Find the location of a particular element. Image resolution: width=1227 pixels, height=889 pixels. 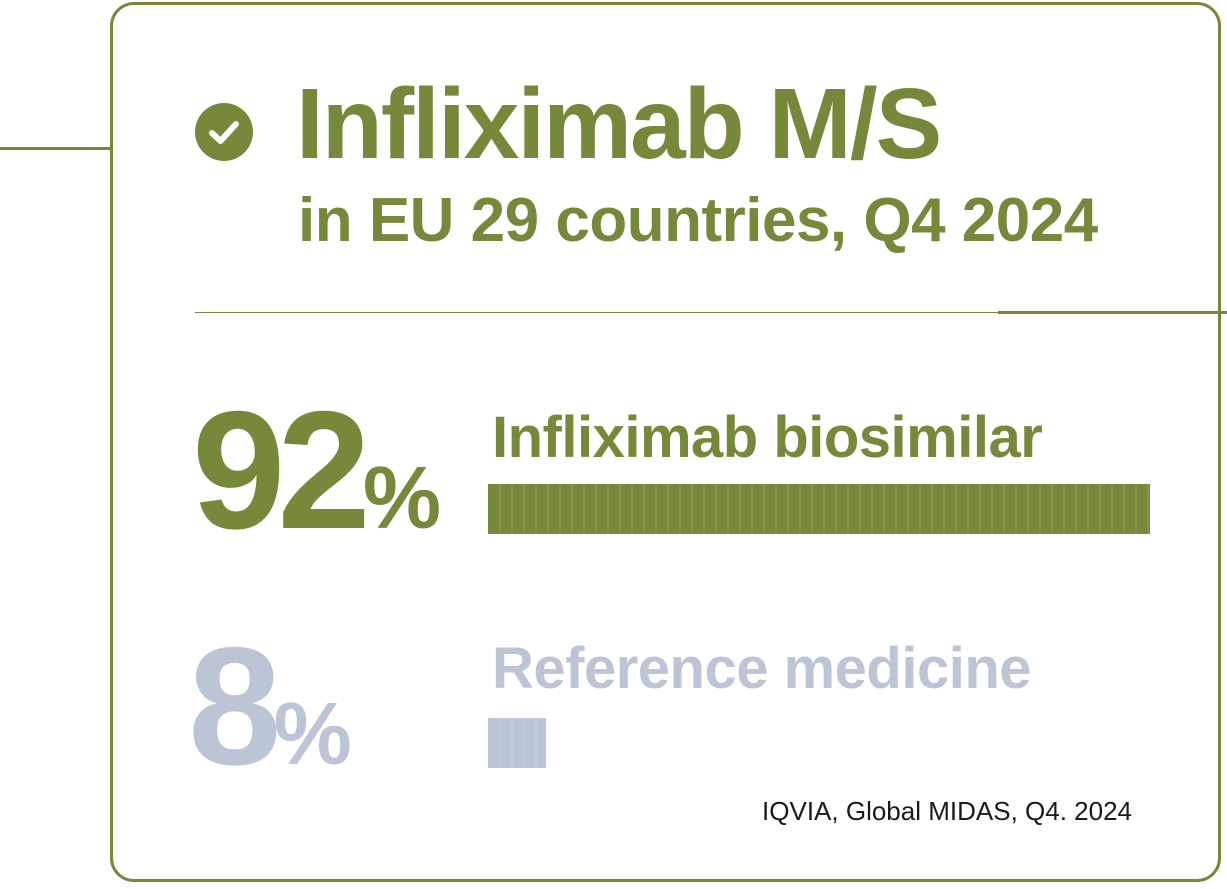

page-subtitle: in EU 29 countries, Q4 2024 is located at coordinates (698, 220).